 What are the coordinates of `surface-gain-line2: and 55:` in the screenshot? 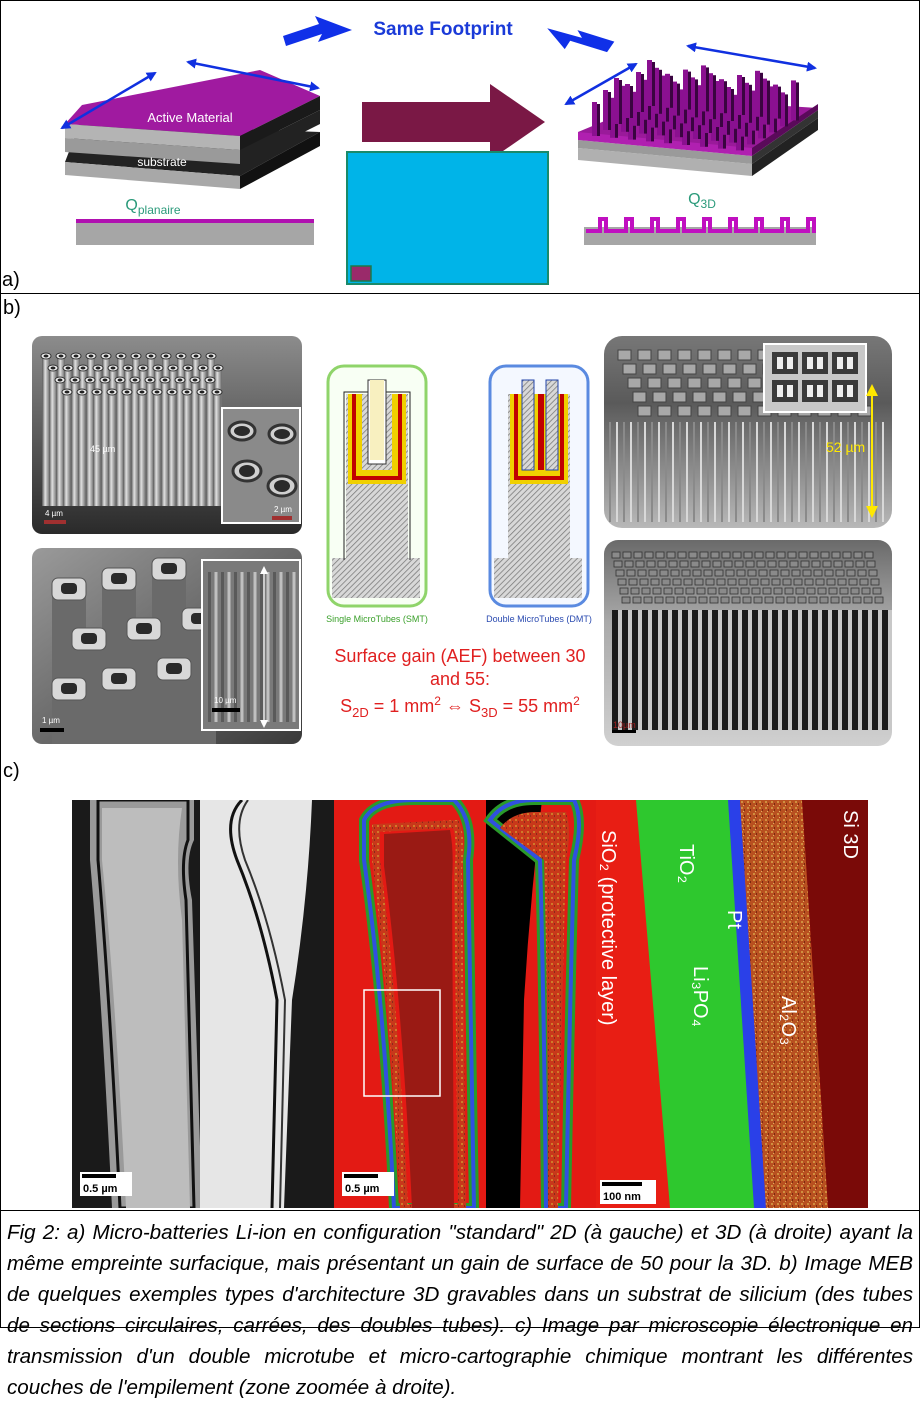 It's located at (460, 679).